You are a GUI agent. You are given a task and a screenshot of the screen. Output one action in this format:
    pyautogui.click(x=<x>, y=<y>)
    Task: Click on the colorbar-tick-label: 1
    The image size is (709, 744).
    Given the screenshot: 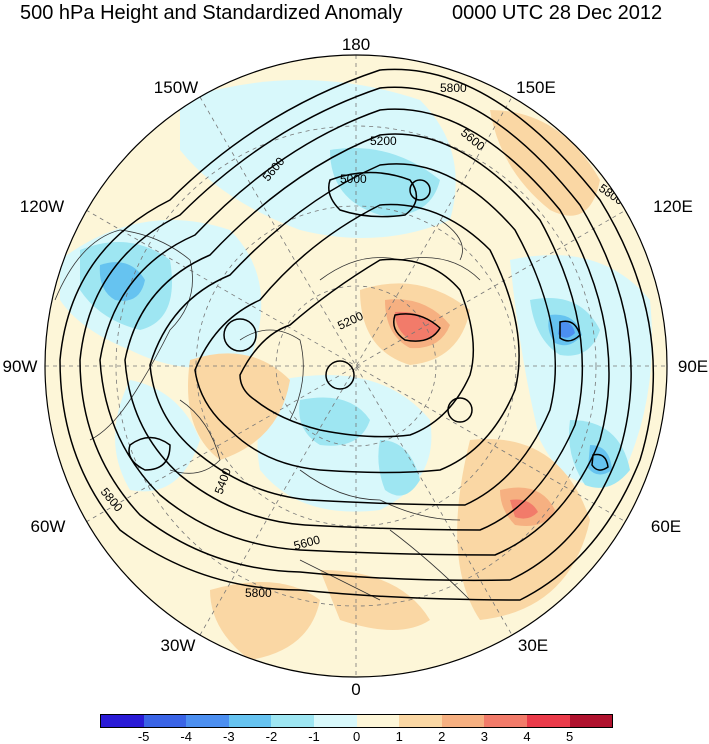 What is the action you would take?
    pyautogui.click(x=399, y=736)
    